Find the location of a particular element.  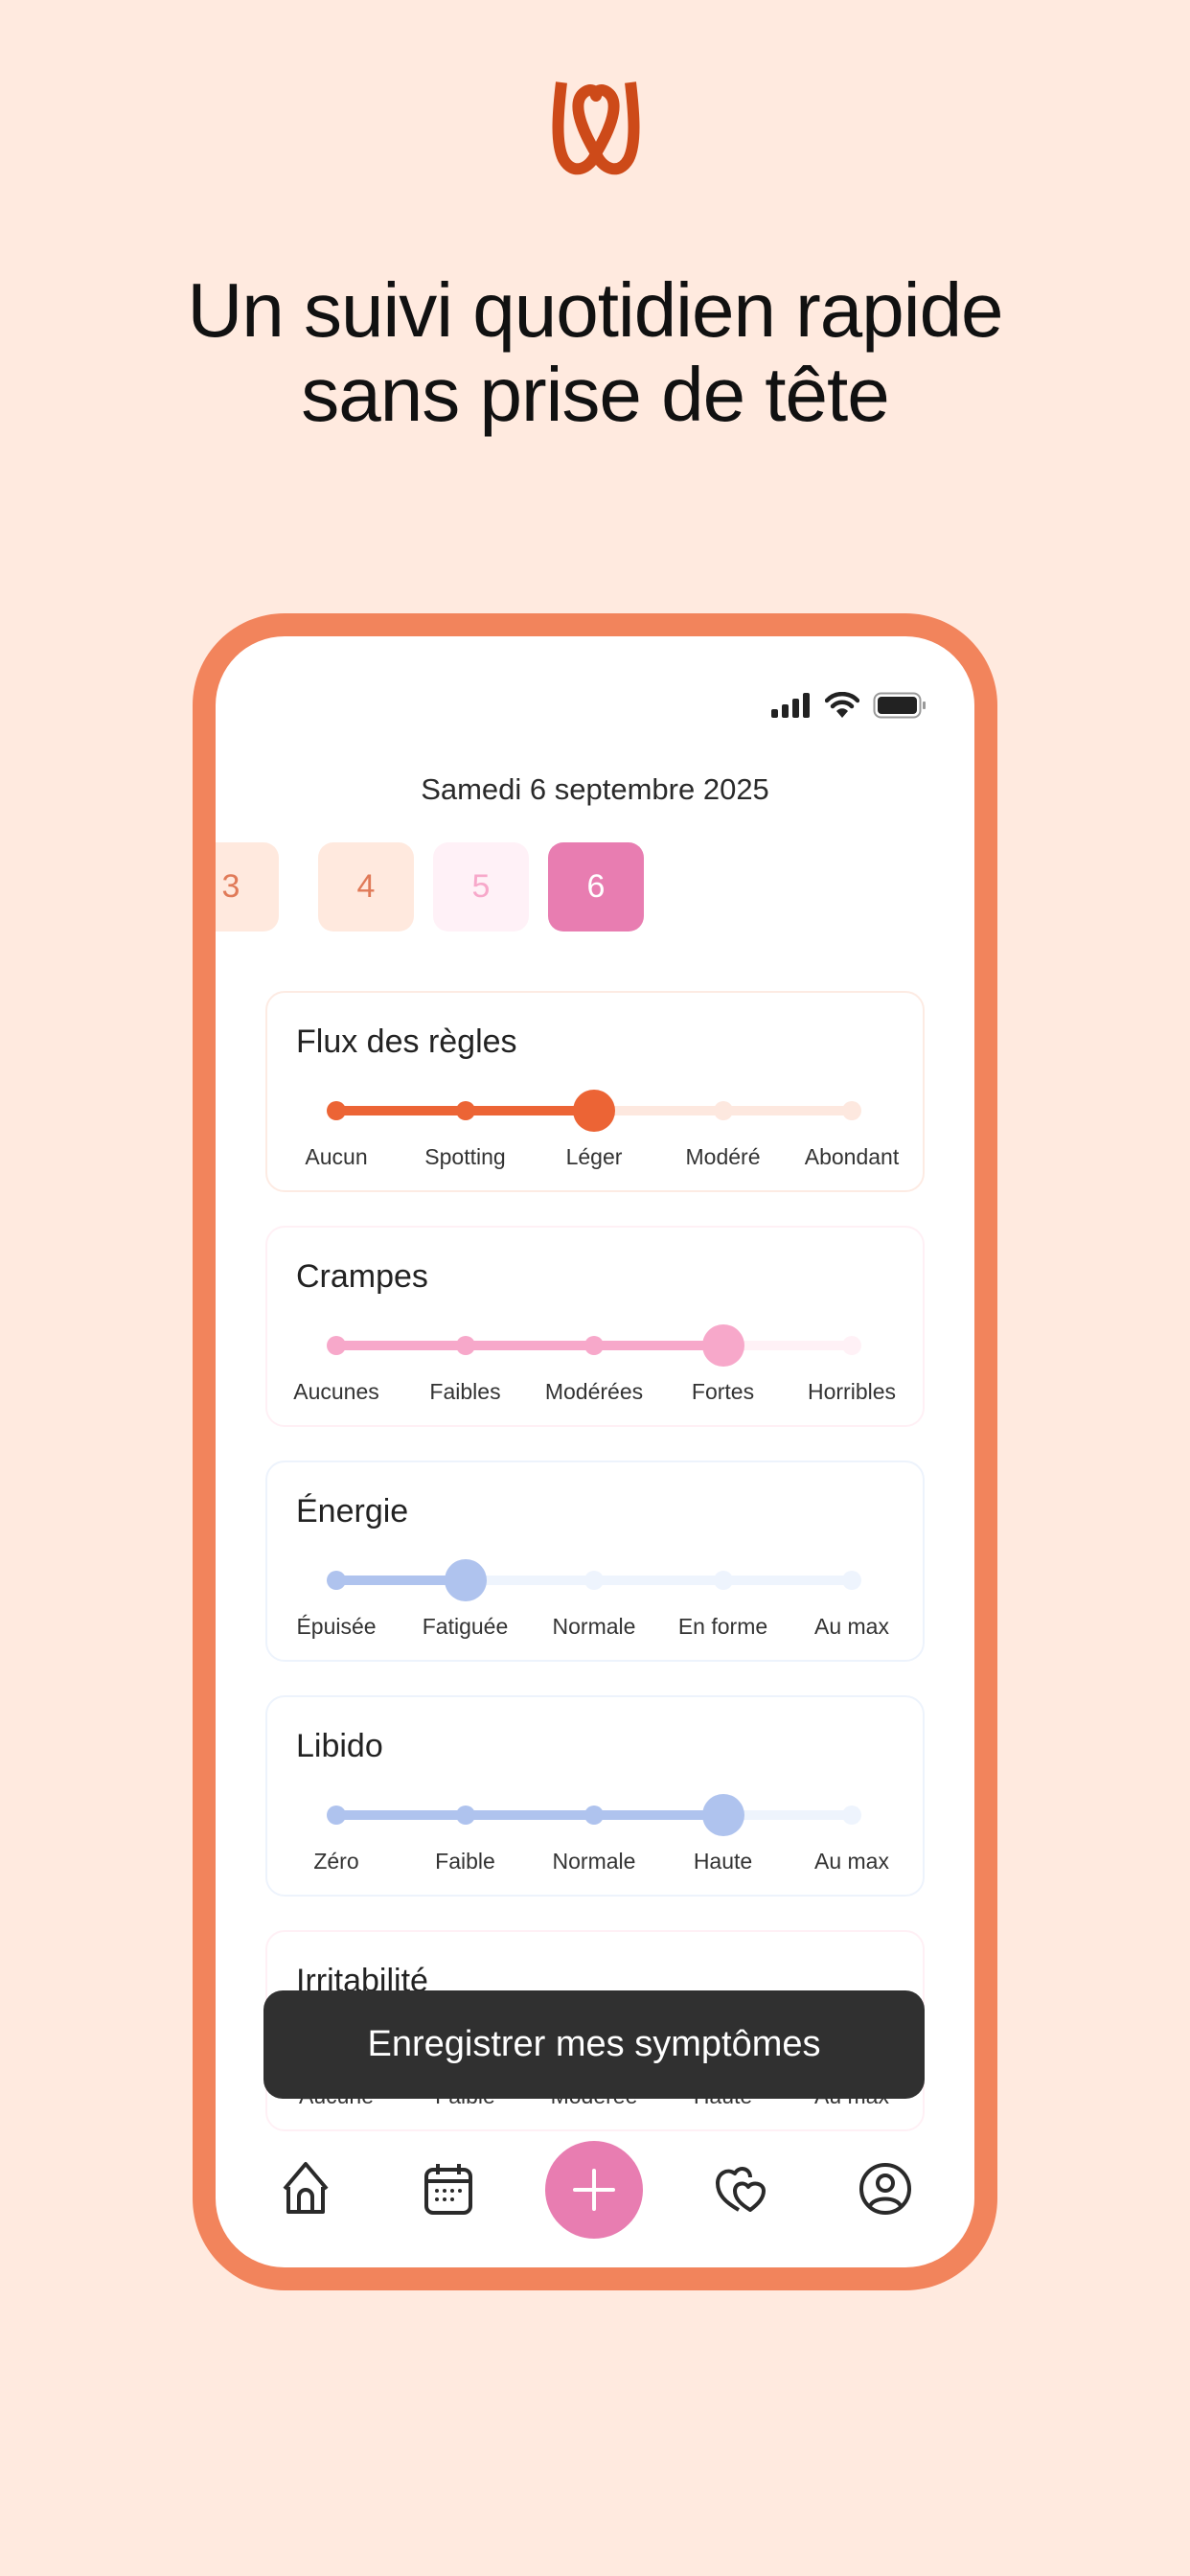

option-label: Fatiguée is located at coordinates (466, 1626).